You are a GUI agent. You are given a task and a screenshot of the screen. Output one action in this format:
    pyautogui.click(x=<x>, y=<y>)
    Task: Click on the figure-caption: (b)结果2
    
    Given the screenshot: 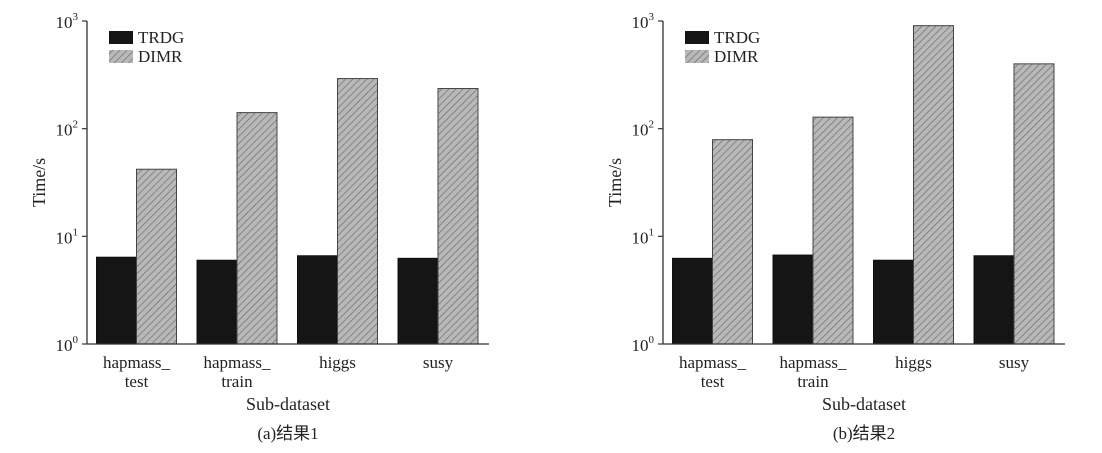 What is the action you would take?
    pyautogui.click(x=864, y=433)
    